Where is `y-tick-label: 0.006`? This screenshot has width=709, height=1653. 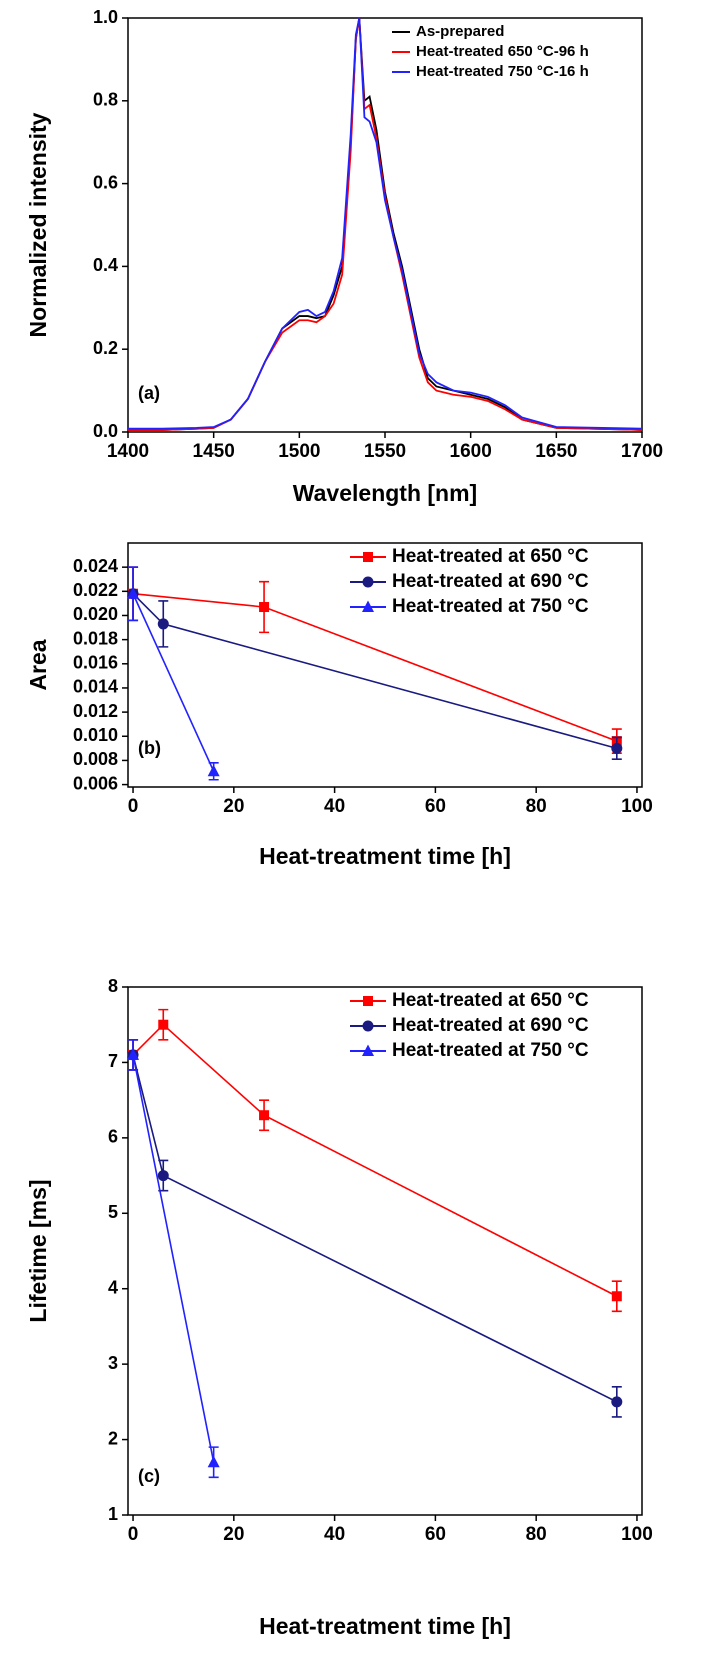
y-tick-label: 0.006 is located at coordinates (95, 783).